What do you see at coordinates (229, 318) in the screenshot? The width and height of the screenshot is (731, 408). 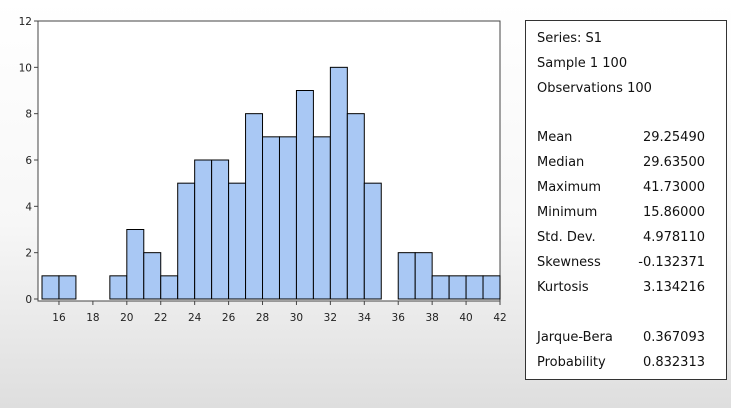 I see `x-tick-label: 26` at bounding box center [229, 318].